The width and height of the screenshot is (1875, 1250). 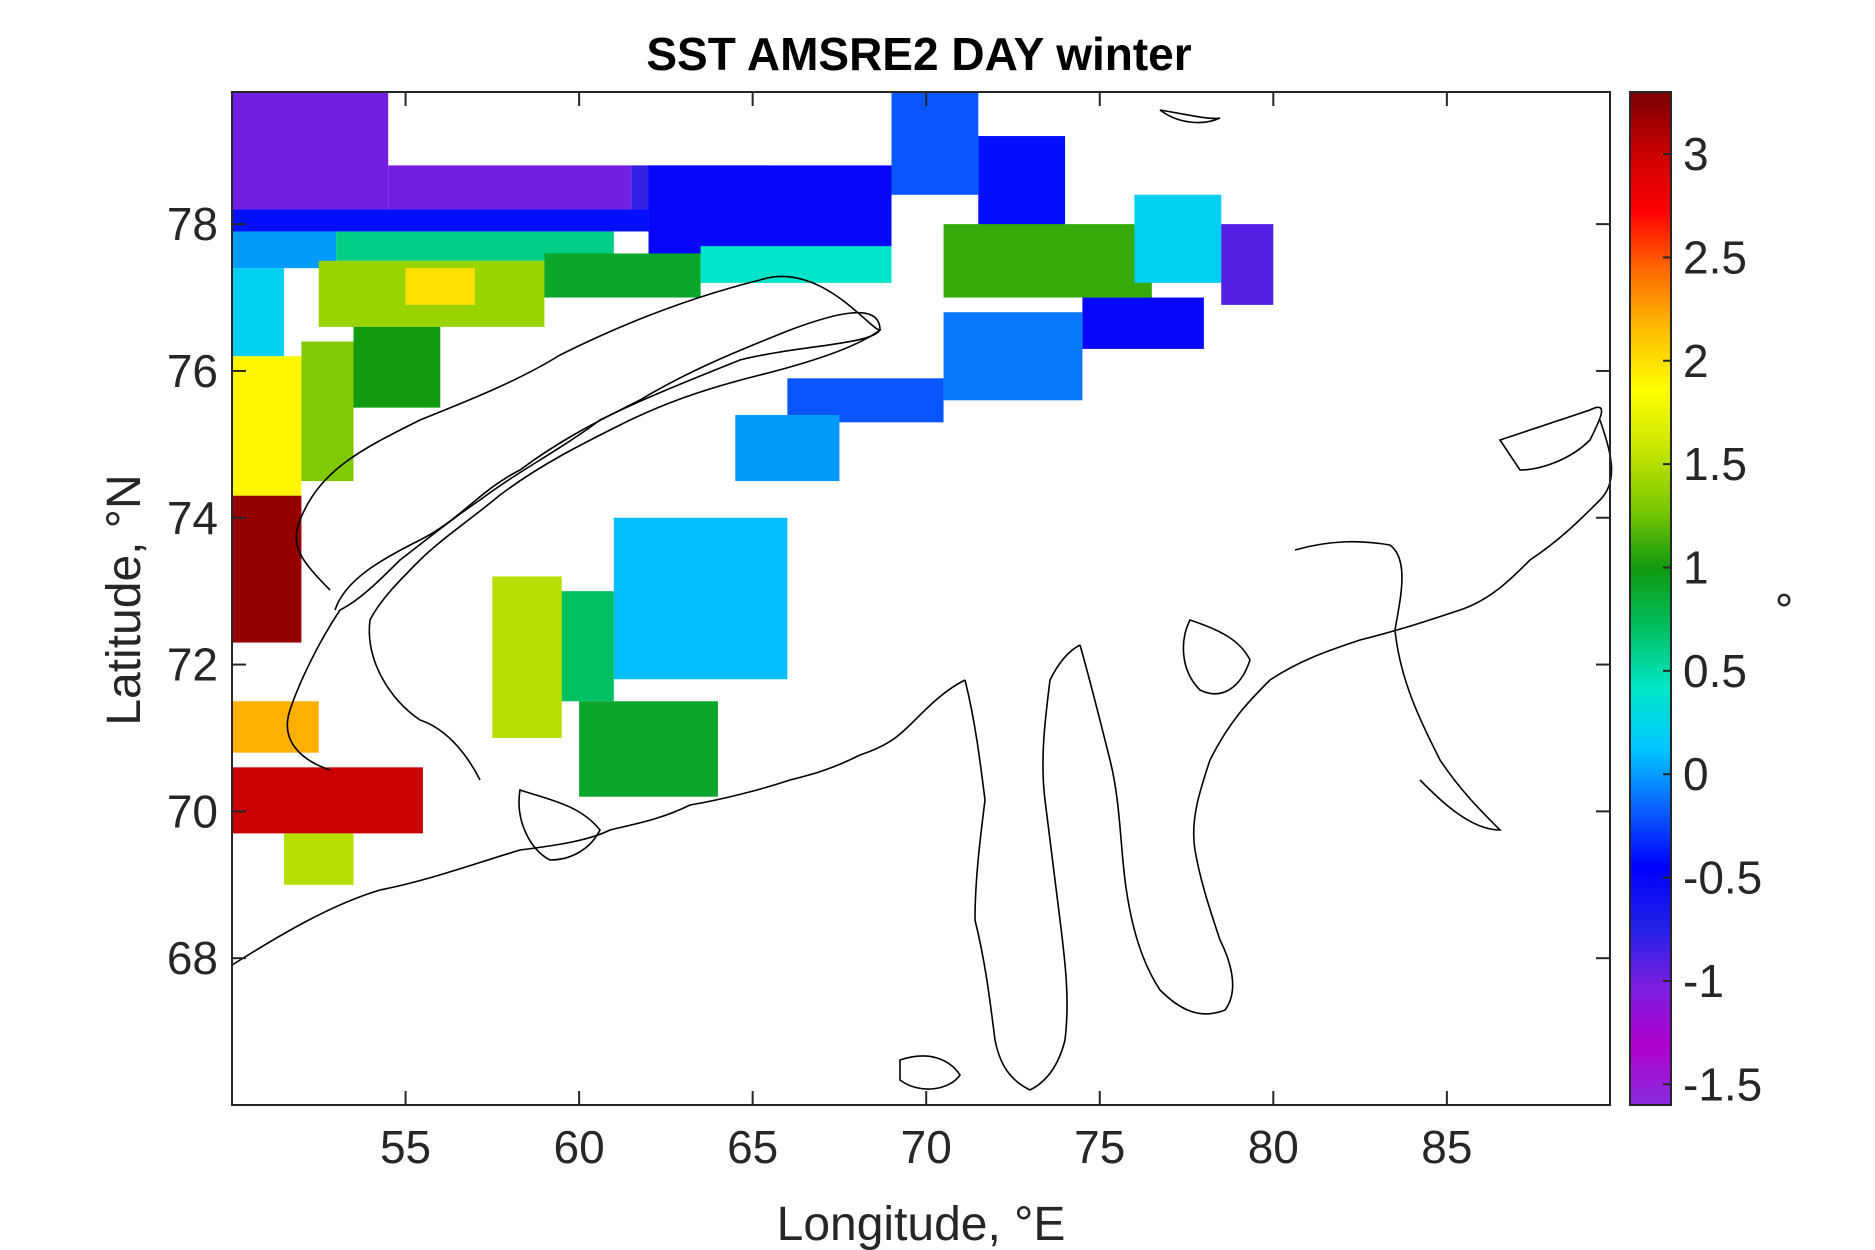 What do you see at coordinates (1216, 657) in the screenshot?
I see `coastline-bay-inlet` at bounding box center [1216, 657].